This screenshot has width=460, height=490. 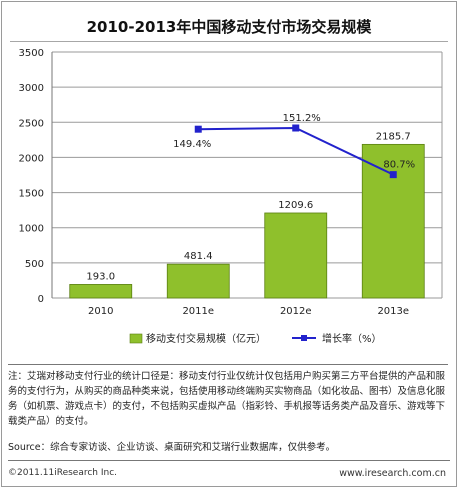 What do you see at coordinates (352, 338) in the screenshot?
I see `legend-label-line: 增长率（%）` at bounding box center [352, 338].